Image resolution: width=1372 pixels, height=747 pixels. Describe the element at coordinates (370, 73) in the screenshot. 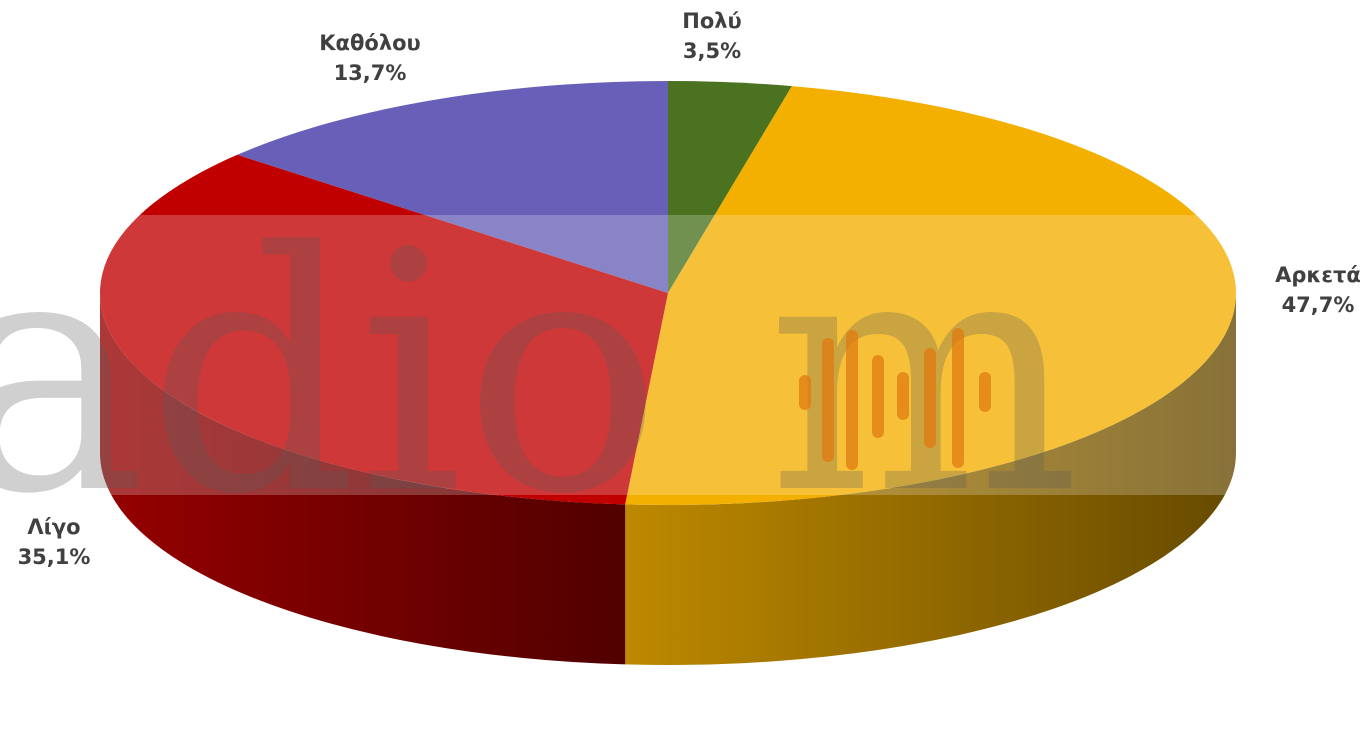

I see `slice-4-value-label: 13,7%` at that location.